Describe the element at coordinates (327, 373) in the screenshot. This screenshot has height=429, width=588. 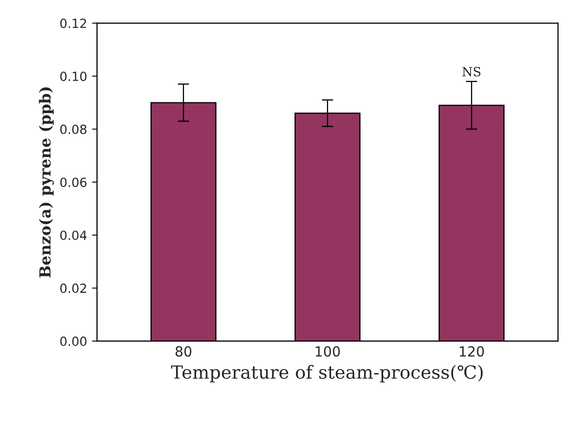
I see `x-axis-title: Temperature of steam-process(℃)` at that location.